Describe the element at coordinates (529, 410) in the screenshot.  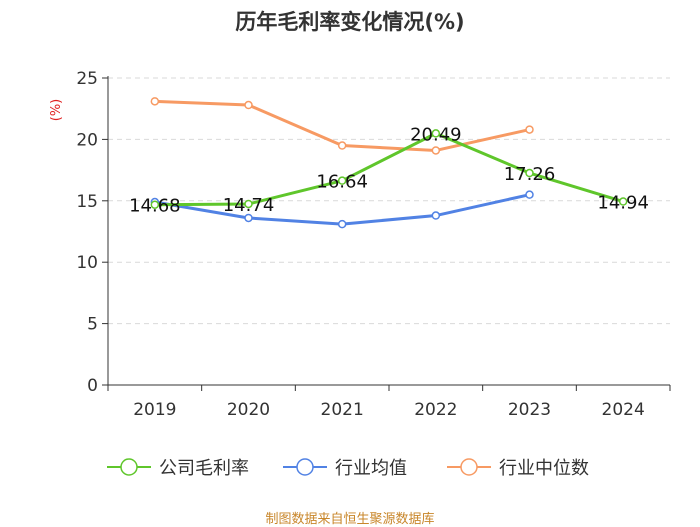
I see `x-tick-label: 2023` at that location.